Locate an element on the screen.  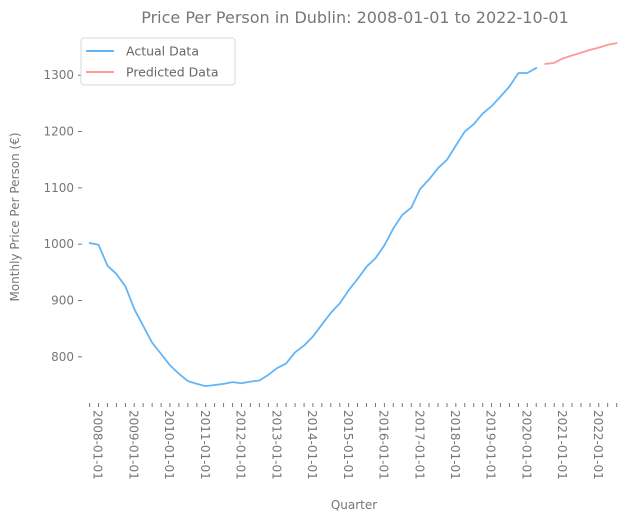
y-tick-label: 800 is located at coordinates (62, 357).